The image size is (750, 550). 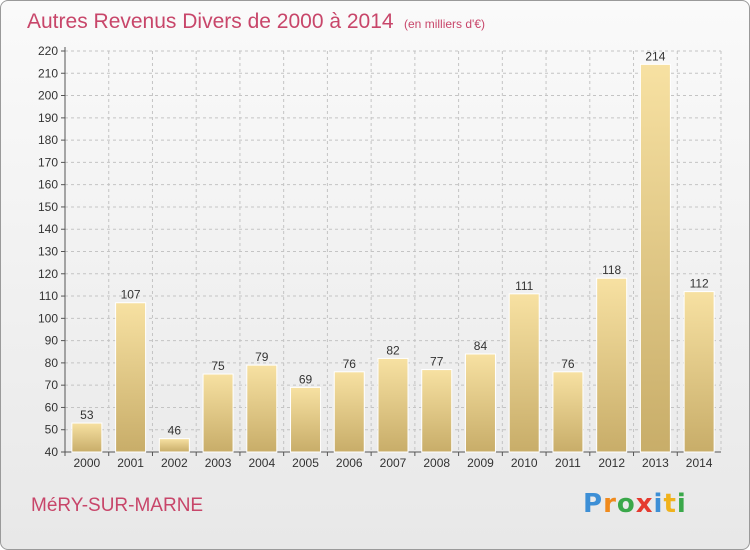 What do you see at coordinates (117, 505) in the screenshot?
I see `commune-name: MéRY-SUR-MARNE` at bounding box center [117, 505].